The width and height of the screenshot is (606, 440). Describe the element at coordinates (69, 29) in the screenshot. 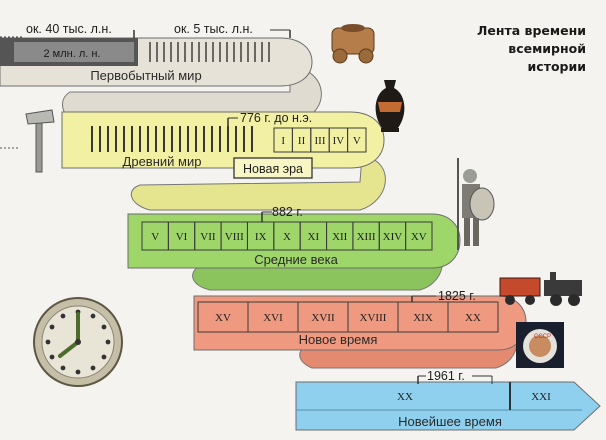

I see `marker-40k: ок. 40 тыс. л.н.` at that location.